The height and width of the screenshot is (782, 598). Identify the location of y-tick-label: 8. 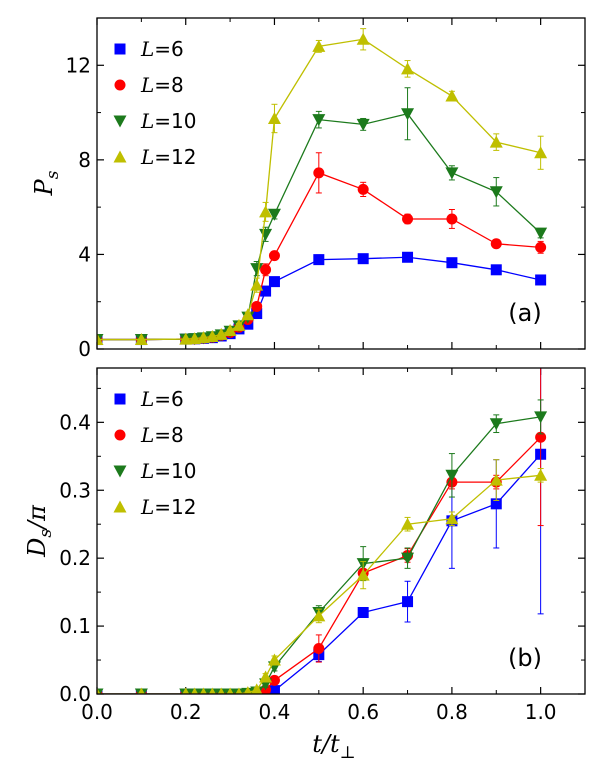
(84, 160).